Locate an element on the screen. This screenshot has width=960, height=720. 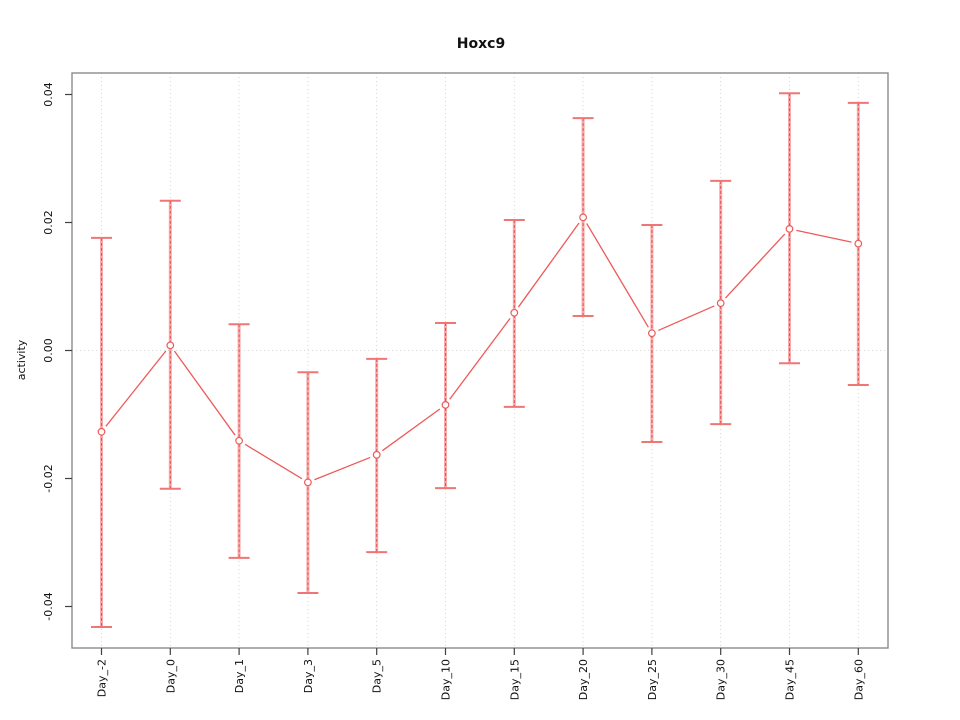
x-tick-label: Day_0 is located at coordinates (170, 676).